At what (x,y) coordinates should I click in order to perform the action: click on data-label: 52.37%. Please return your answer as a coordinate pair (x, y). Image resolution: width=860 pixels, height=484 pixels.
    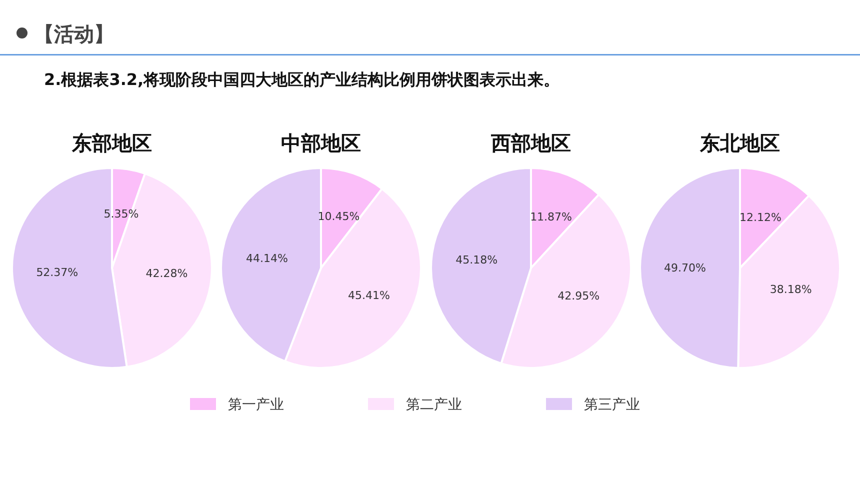
    Looking at the image, I should click on (57, 272).